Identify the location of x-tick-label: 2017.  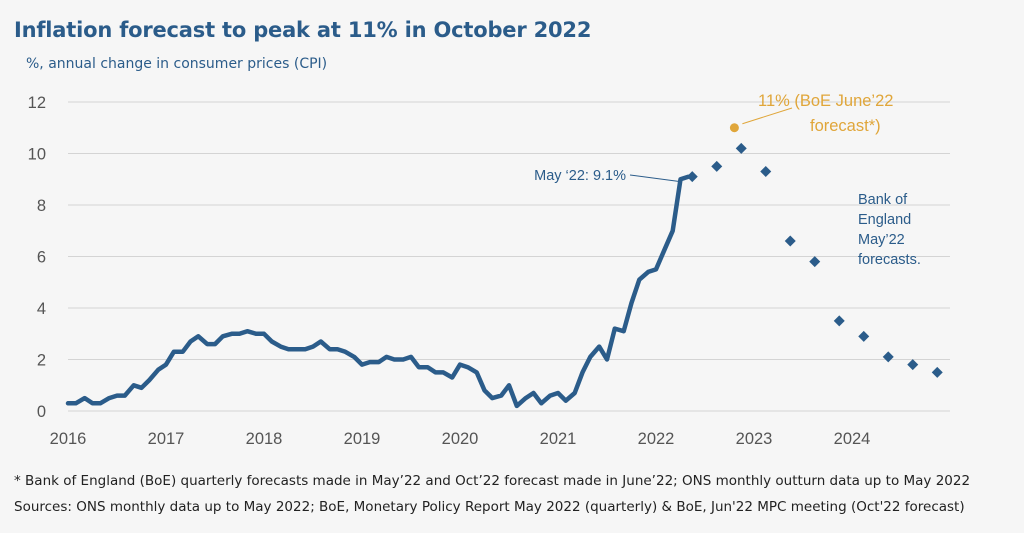
(166, 439).